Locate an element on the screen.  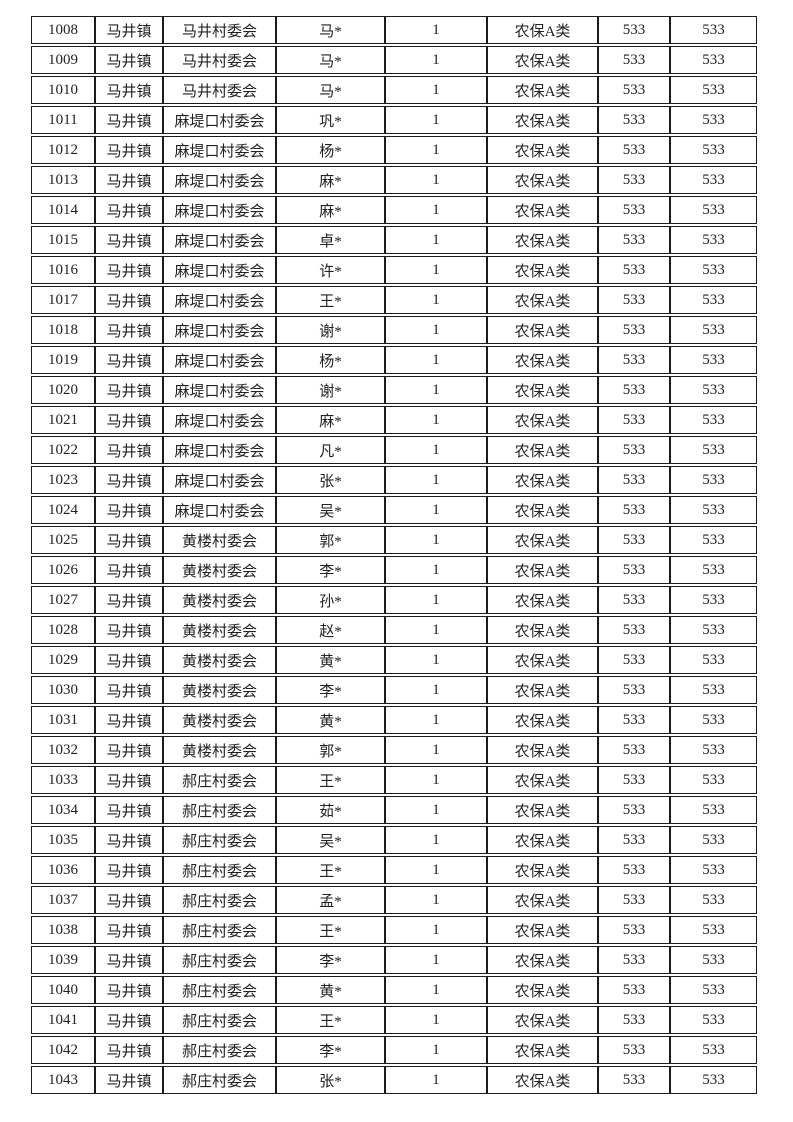
table-row: 1029 马井镇 黄楼村委会 黄* 1 农保A类 533 533 is located at coordinates (394, 660).